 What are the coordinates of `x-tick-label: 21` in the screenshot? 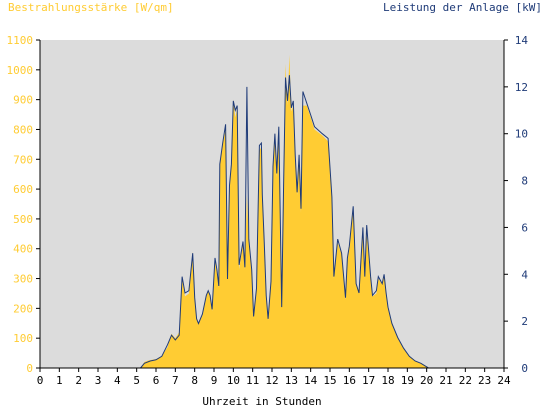 It's located at (445, 380).